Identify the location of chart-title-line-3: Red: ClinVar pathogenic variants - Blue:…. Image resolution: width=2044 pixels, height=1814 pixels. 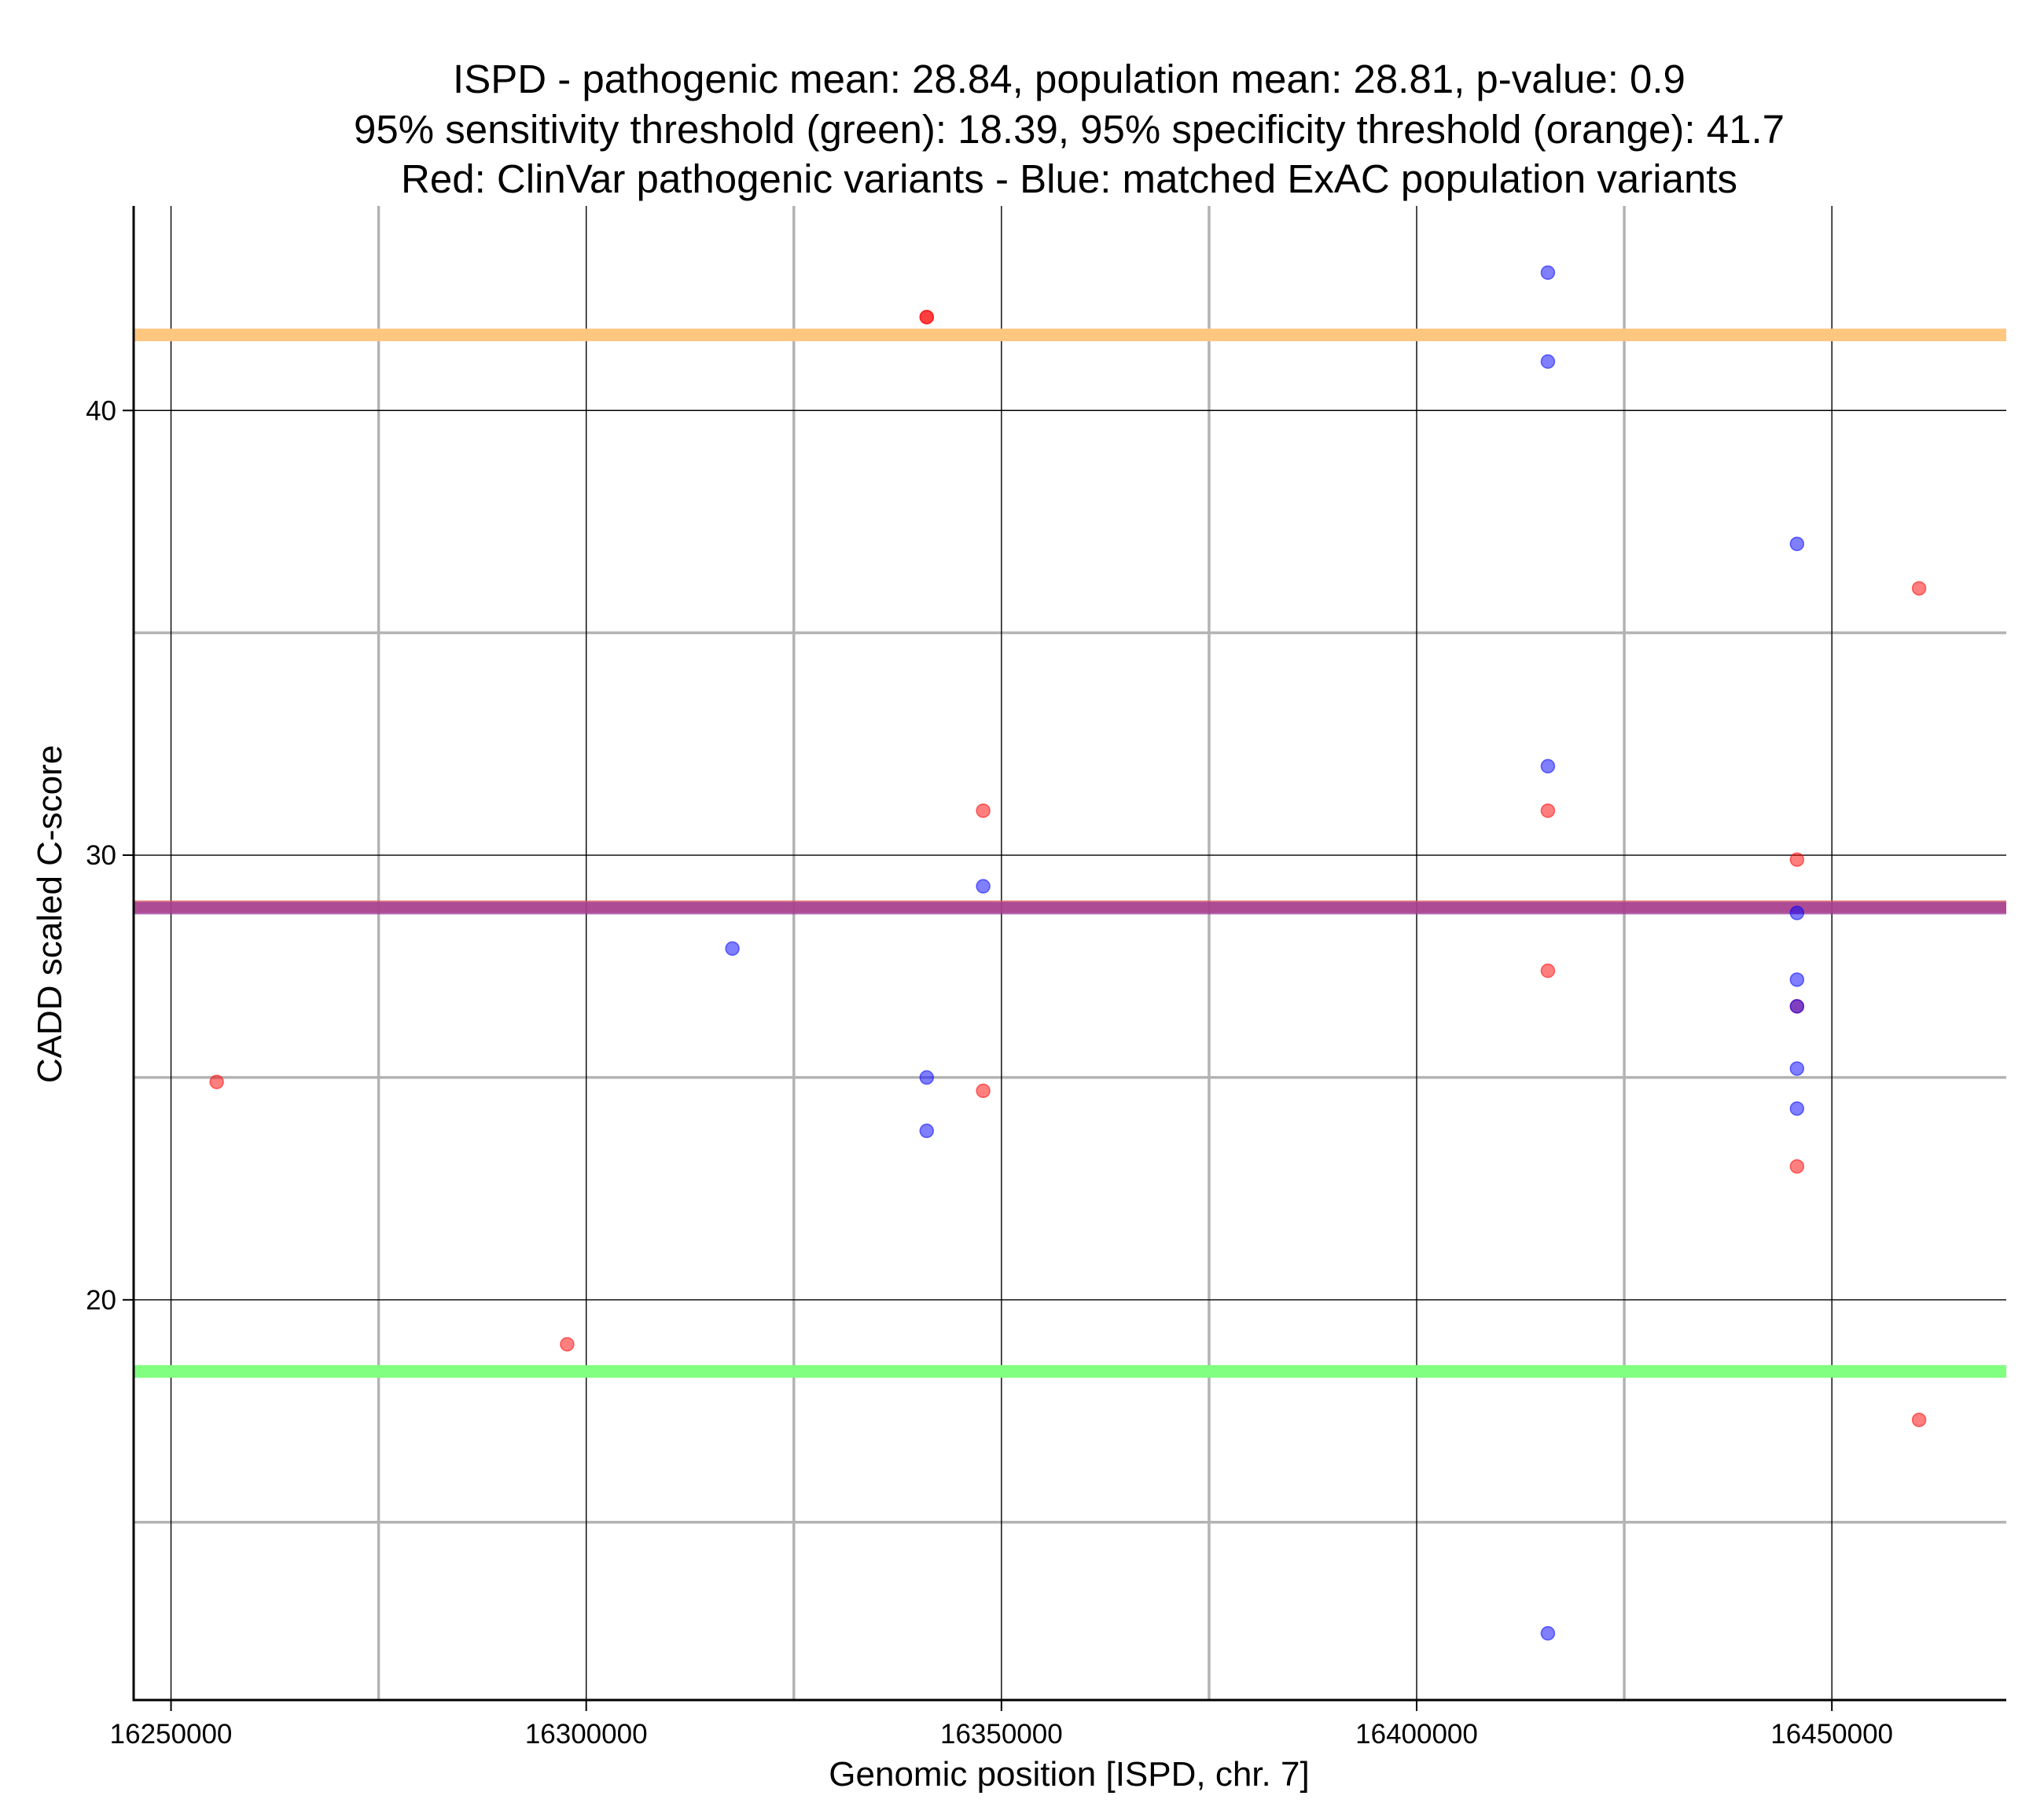
(1069, 178).